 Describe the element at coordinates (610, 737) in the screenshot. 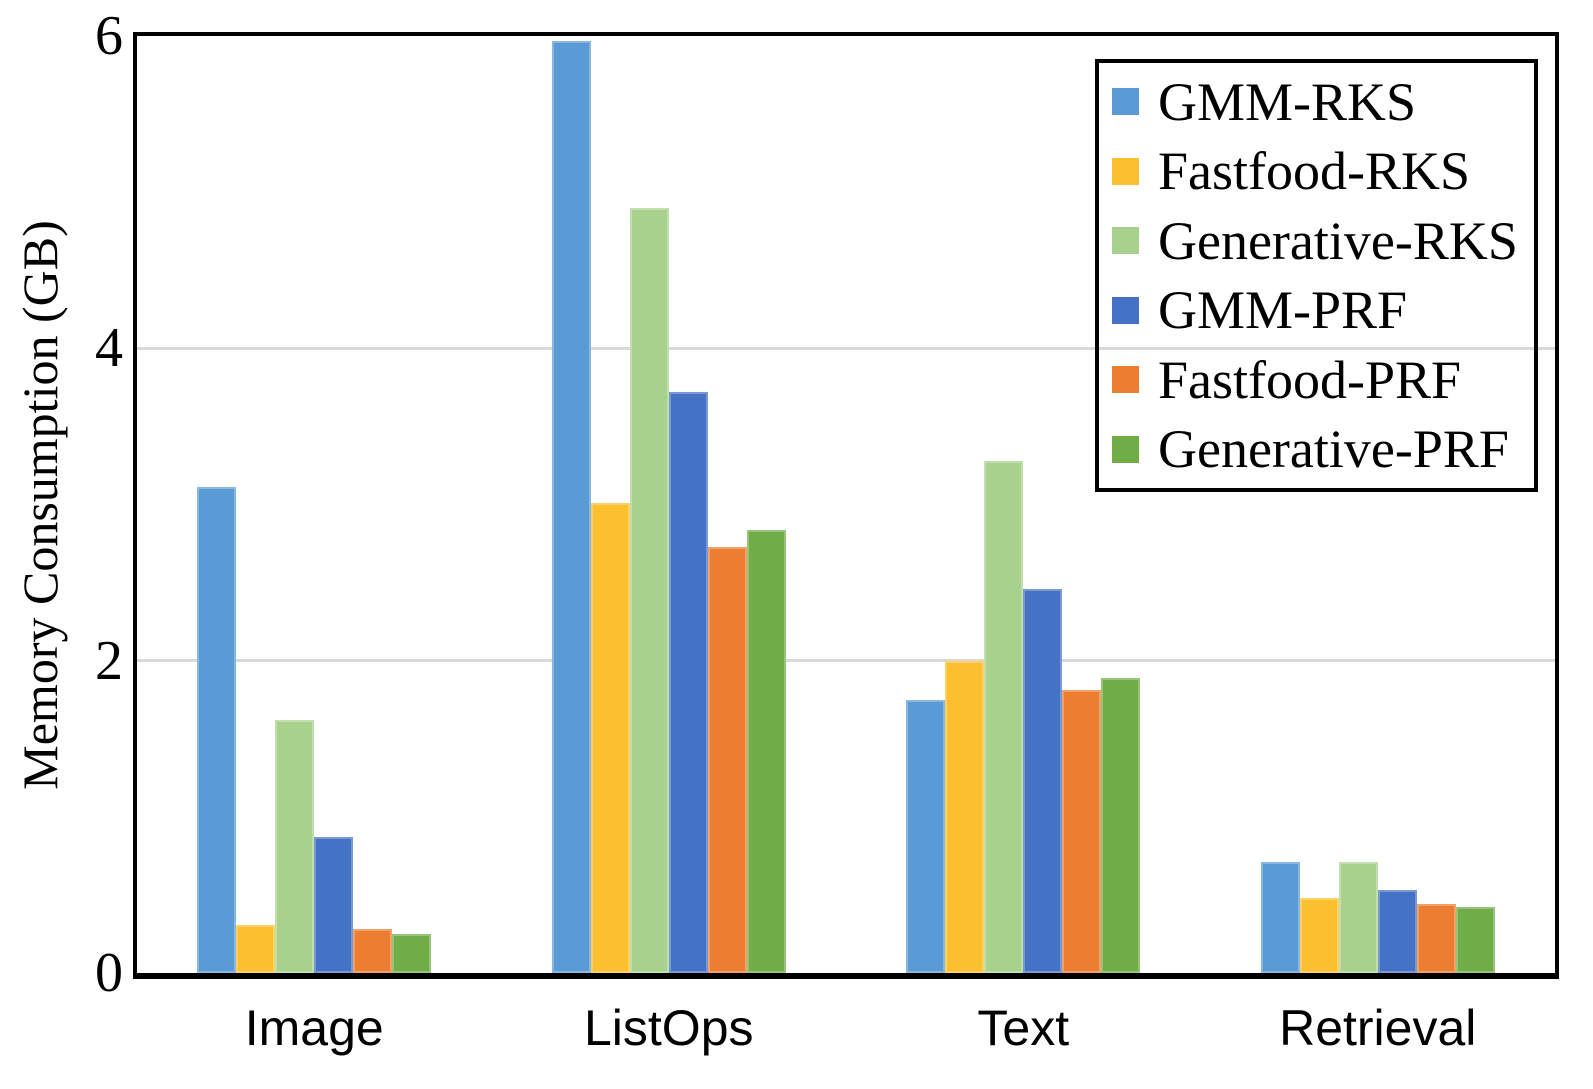

I see `bar-listops-fastfood-rks` at that location.